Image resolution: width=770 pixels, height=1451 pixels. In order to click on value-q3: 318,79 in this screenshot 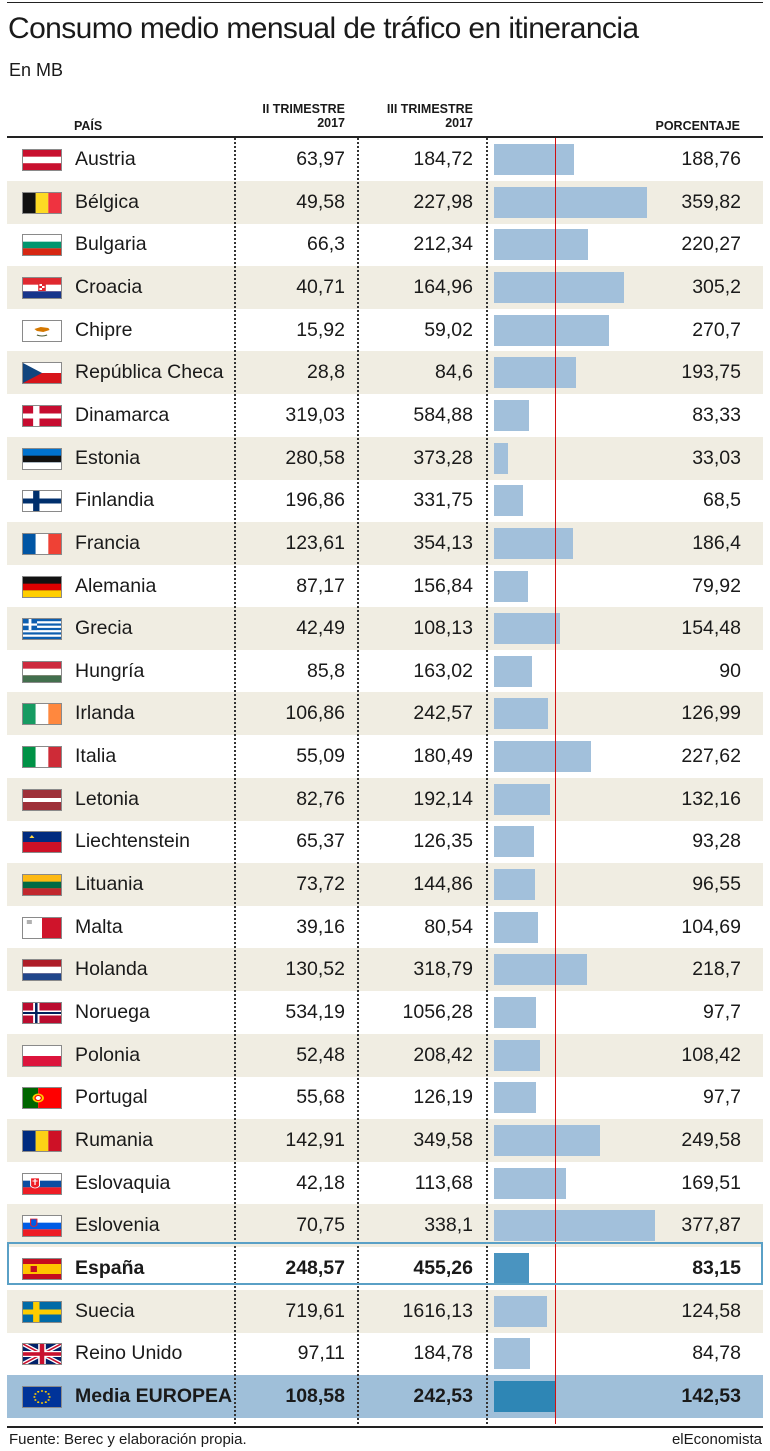, I will do `click(443, 969)`.